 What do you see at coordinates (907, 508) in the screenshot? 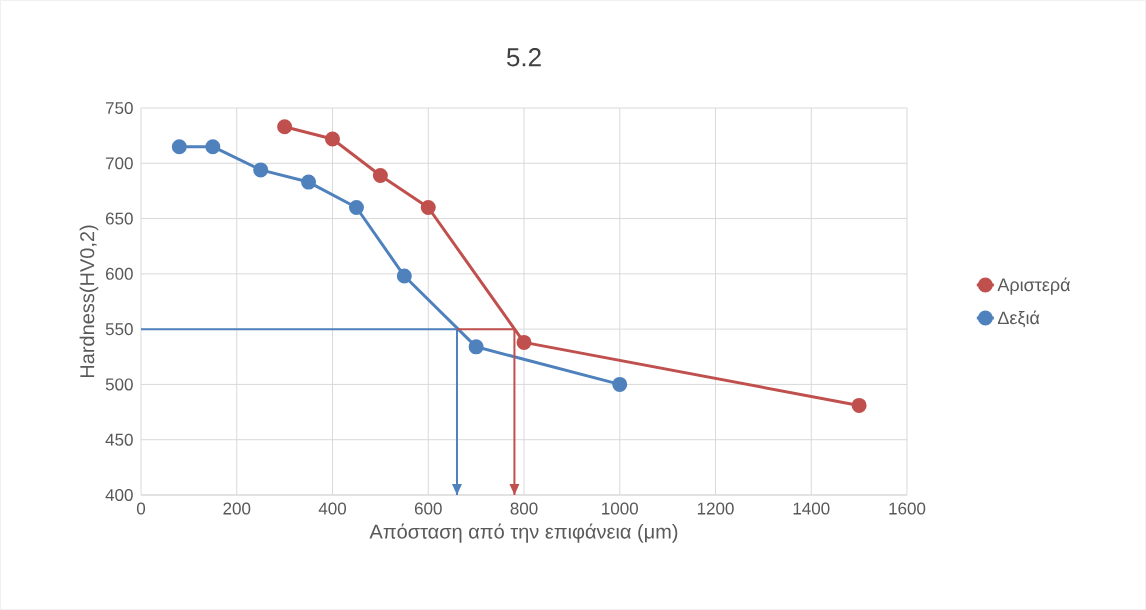
I see `x-tick-label: 1600` at bounding box center [907, 508].